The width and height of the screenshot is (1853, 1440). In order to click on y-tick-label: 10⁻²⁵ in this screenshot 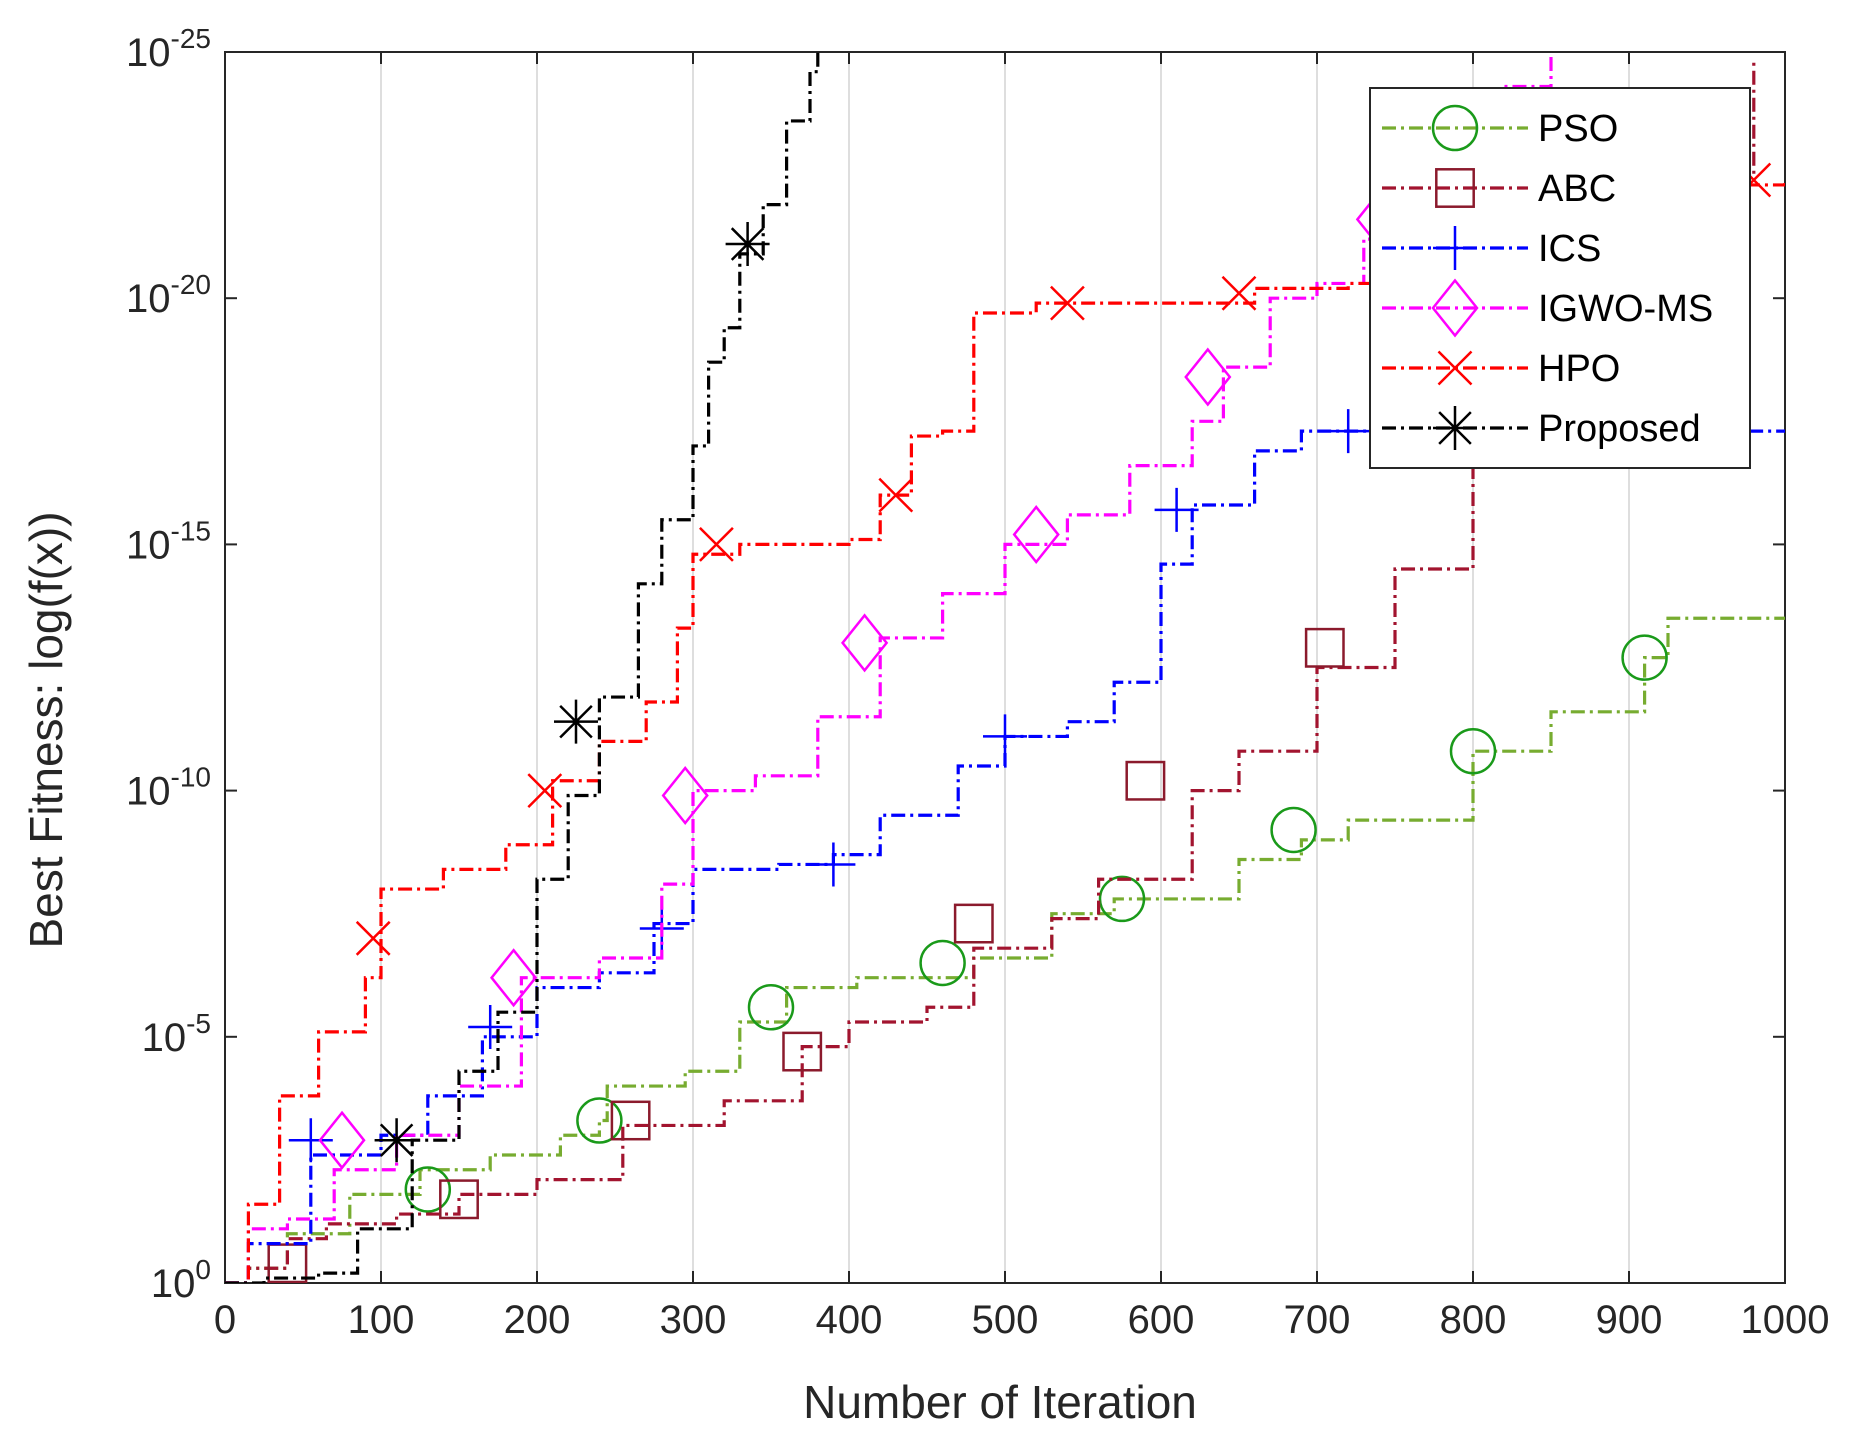, I will do `click(168, 49)`.